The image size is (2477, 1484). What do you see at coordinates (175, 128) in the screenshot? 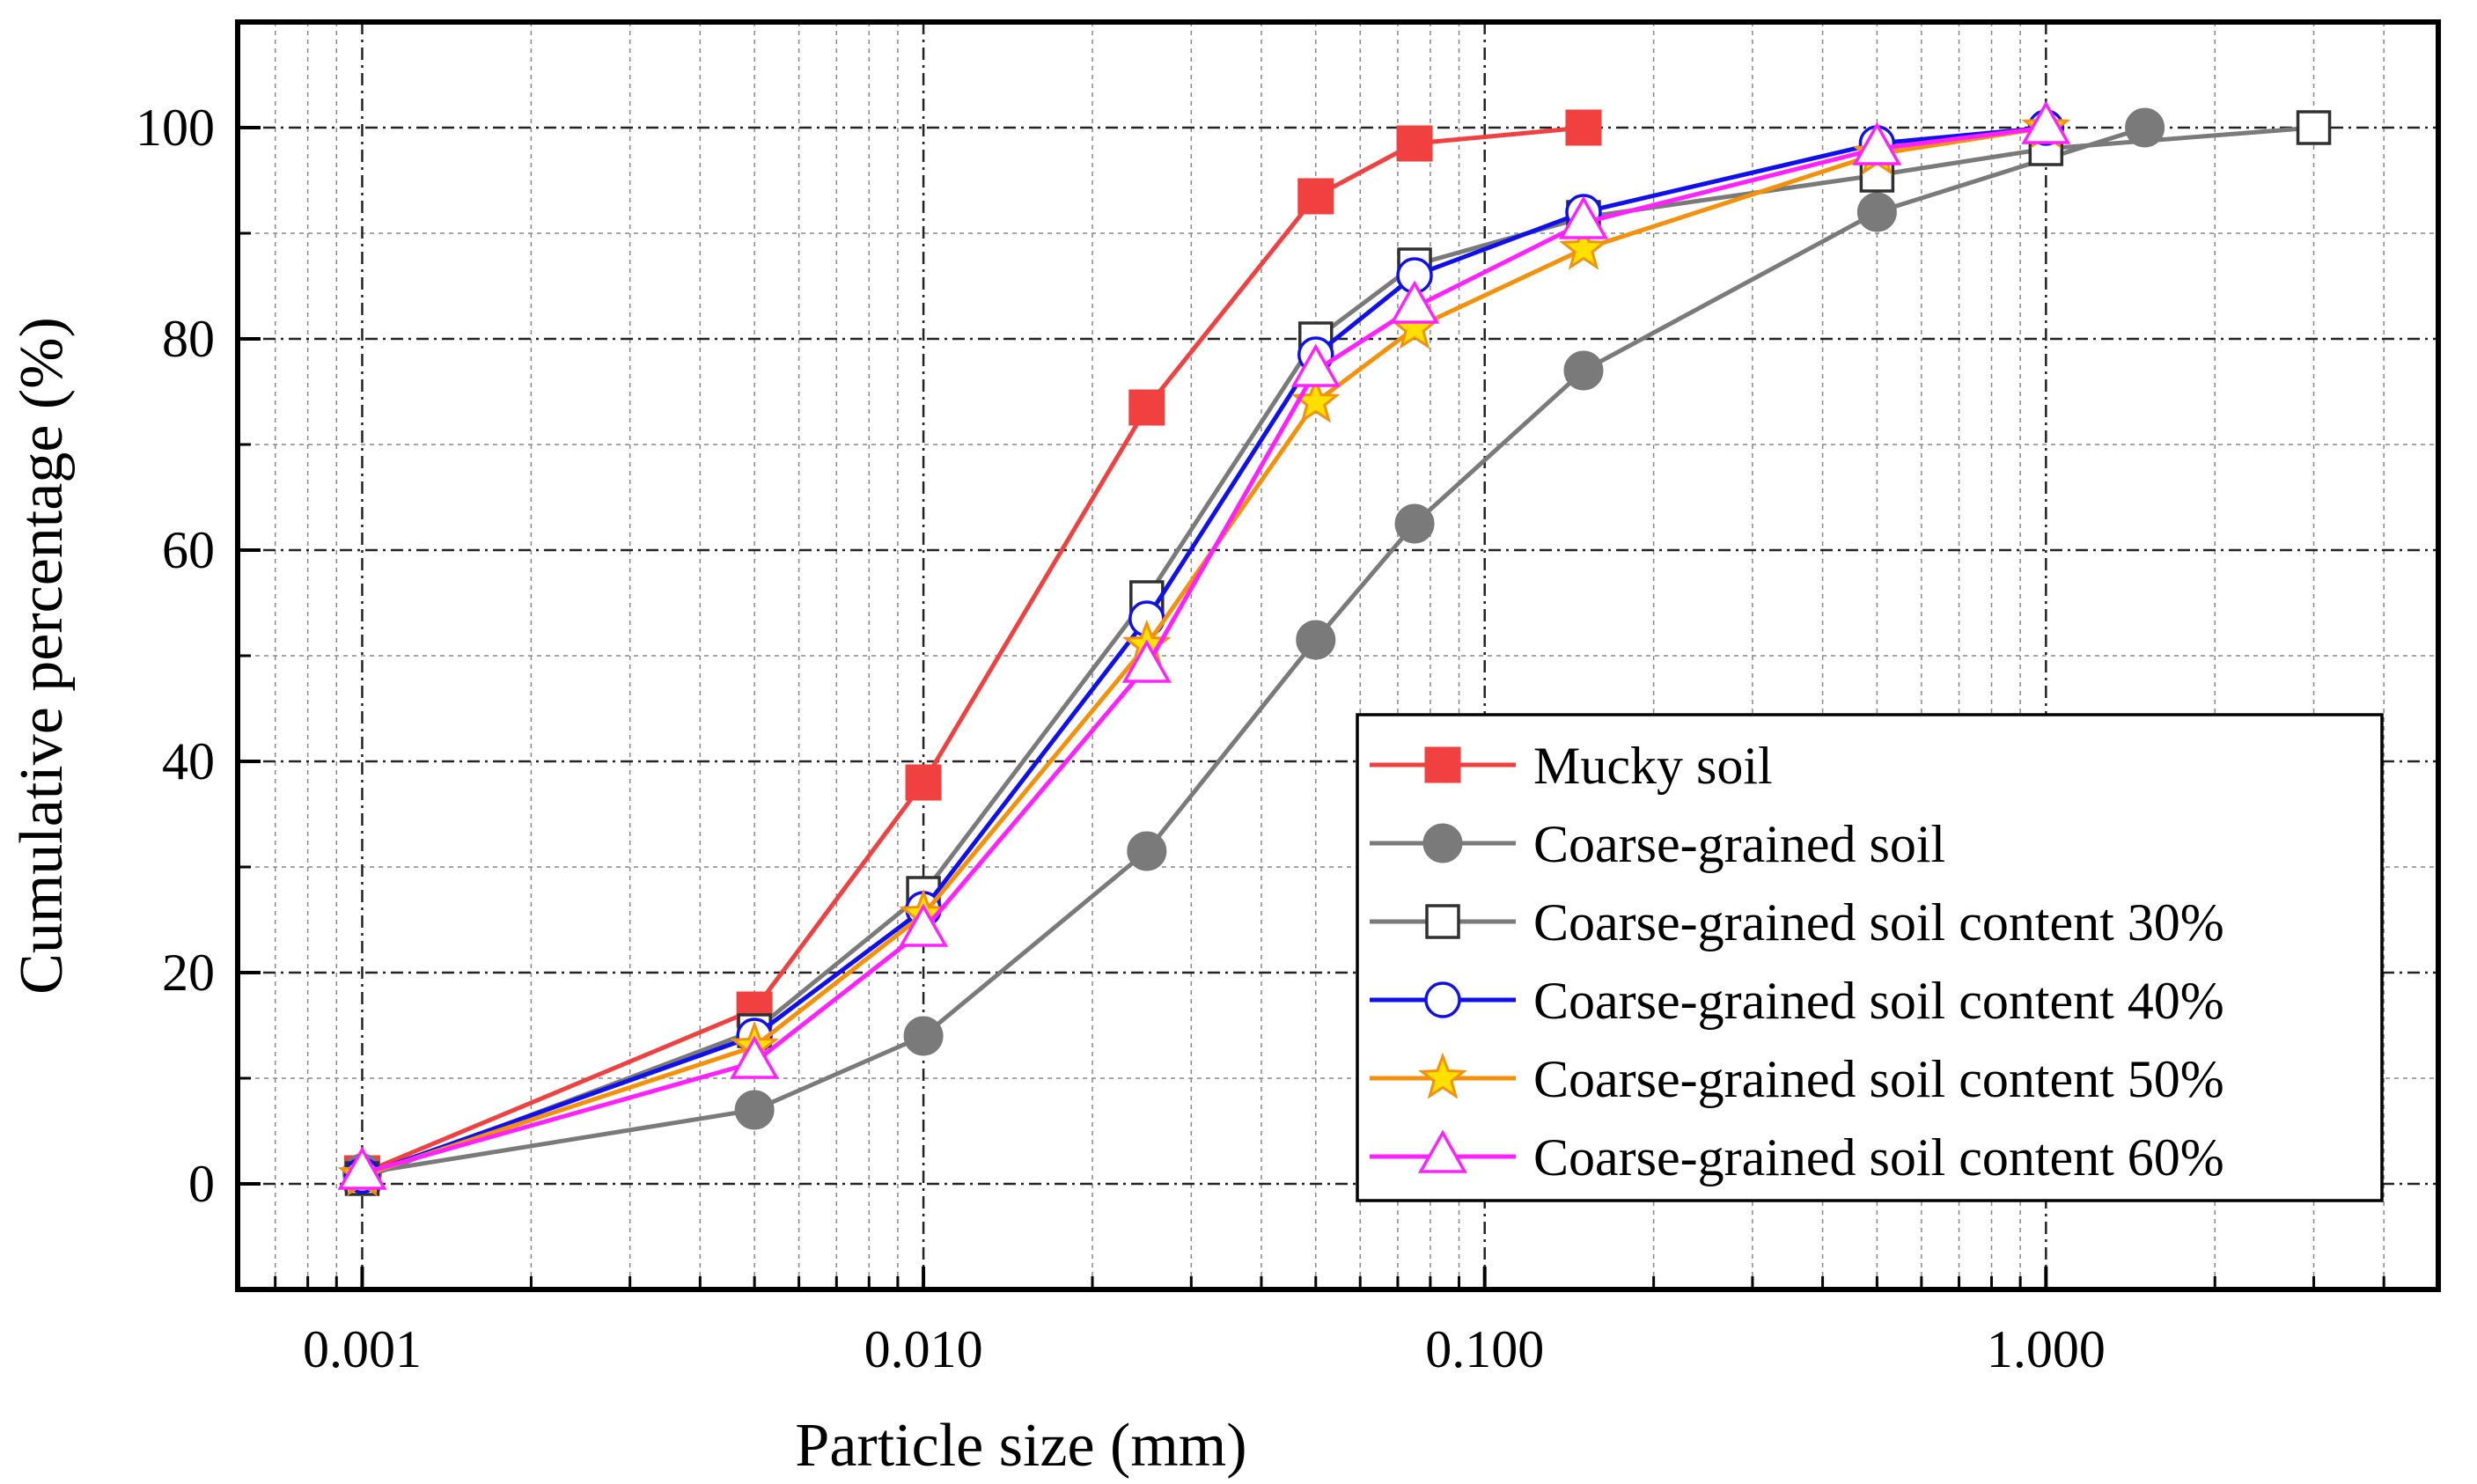
I see `y-tick-label: 100` at bounding box center [175, 128].